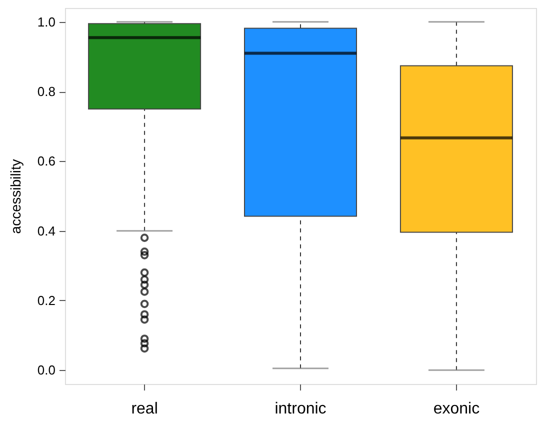 The image size is (544, 424). I want to click on y-axis-title: accessibility, so click(15, 196).